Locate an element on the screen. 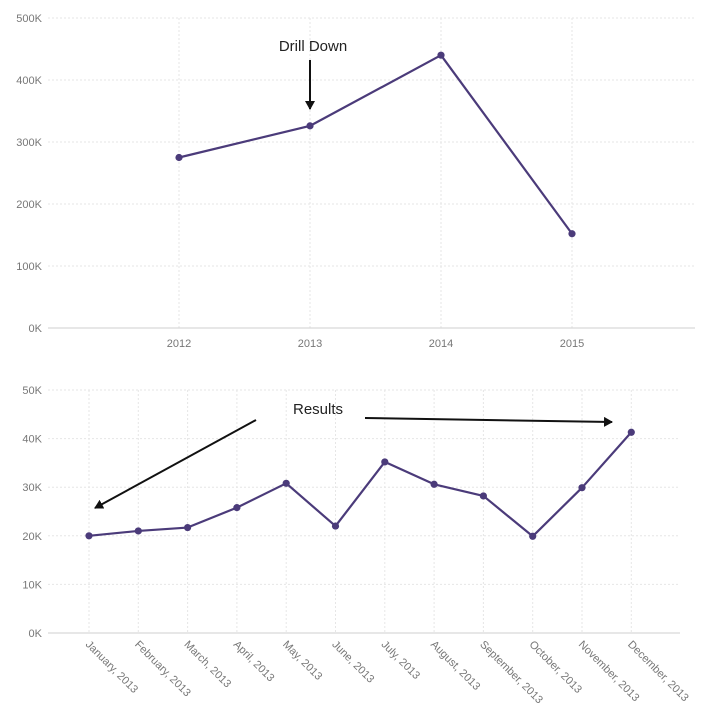 This screenshot has height=715, width=703. chart-2-x-tick-label: March, 2013 is located at coordinates (207, 665).